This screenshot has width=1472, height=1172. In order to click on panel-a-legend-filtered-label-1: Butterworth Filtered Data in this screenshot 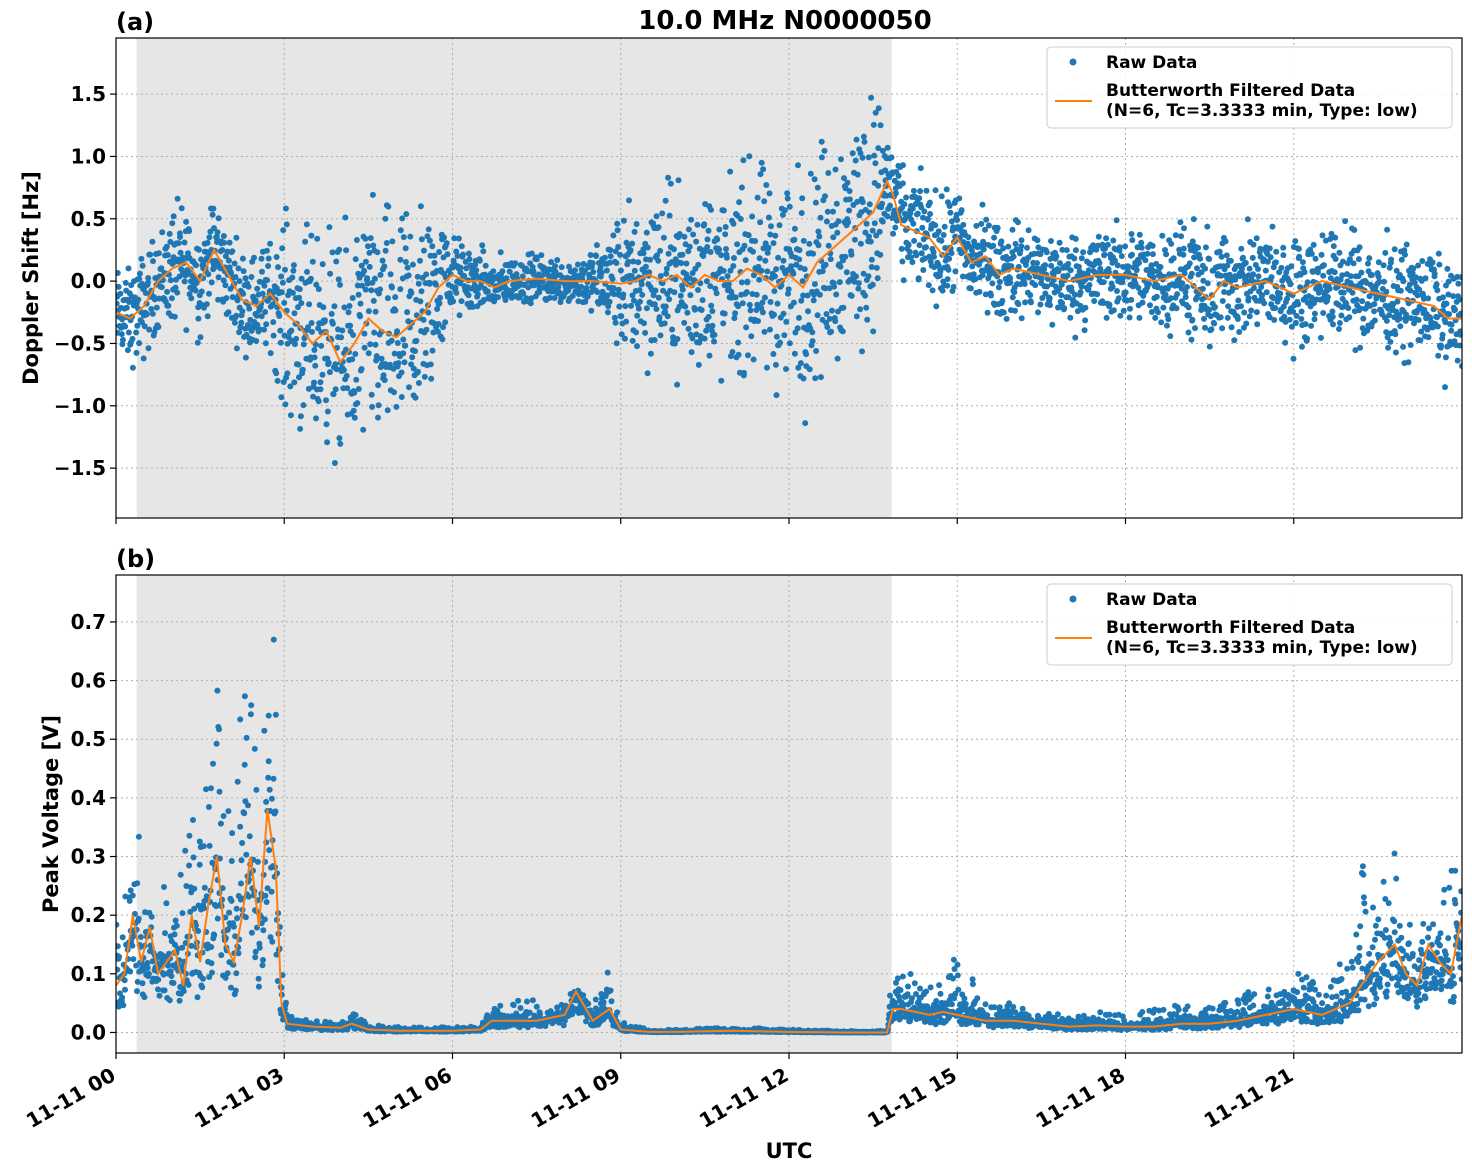, I will do `click(1230, 91)`.